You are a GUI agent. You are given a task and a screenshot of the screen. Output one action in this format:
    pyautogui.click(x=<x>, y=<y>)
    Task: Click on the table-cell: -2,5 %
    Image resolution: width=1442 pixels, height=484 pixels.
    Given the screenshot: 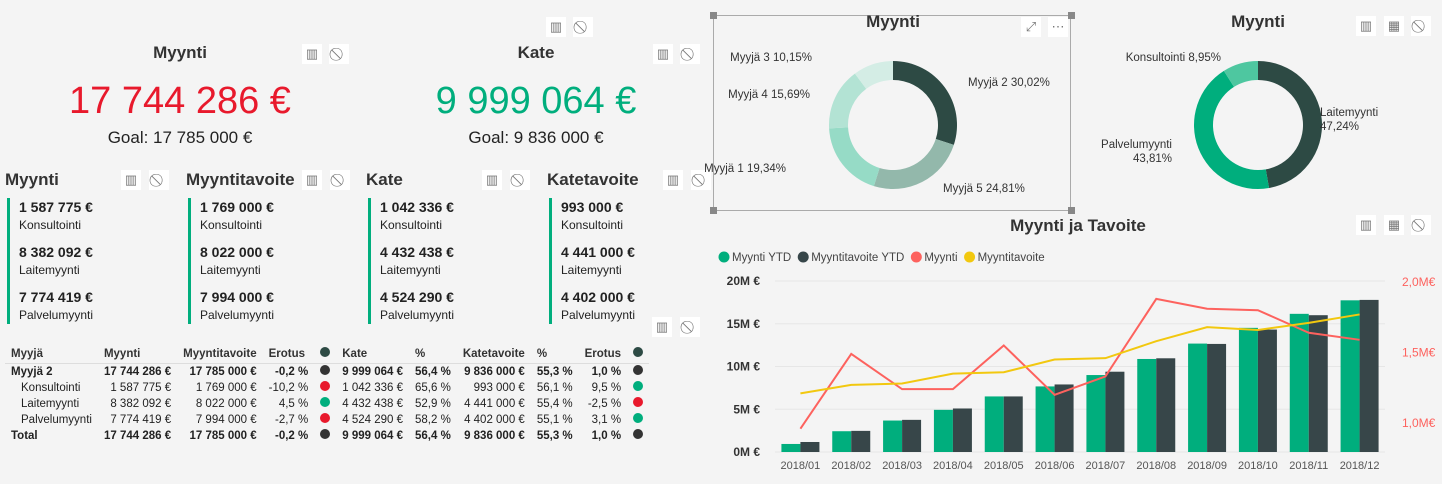 What is the action you would take?
    pyautogui.click(x=604, y=403)
    